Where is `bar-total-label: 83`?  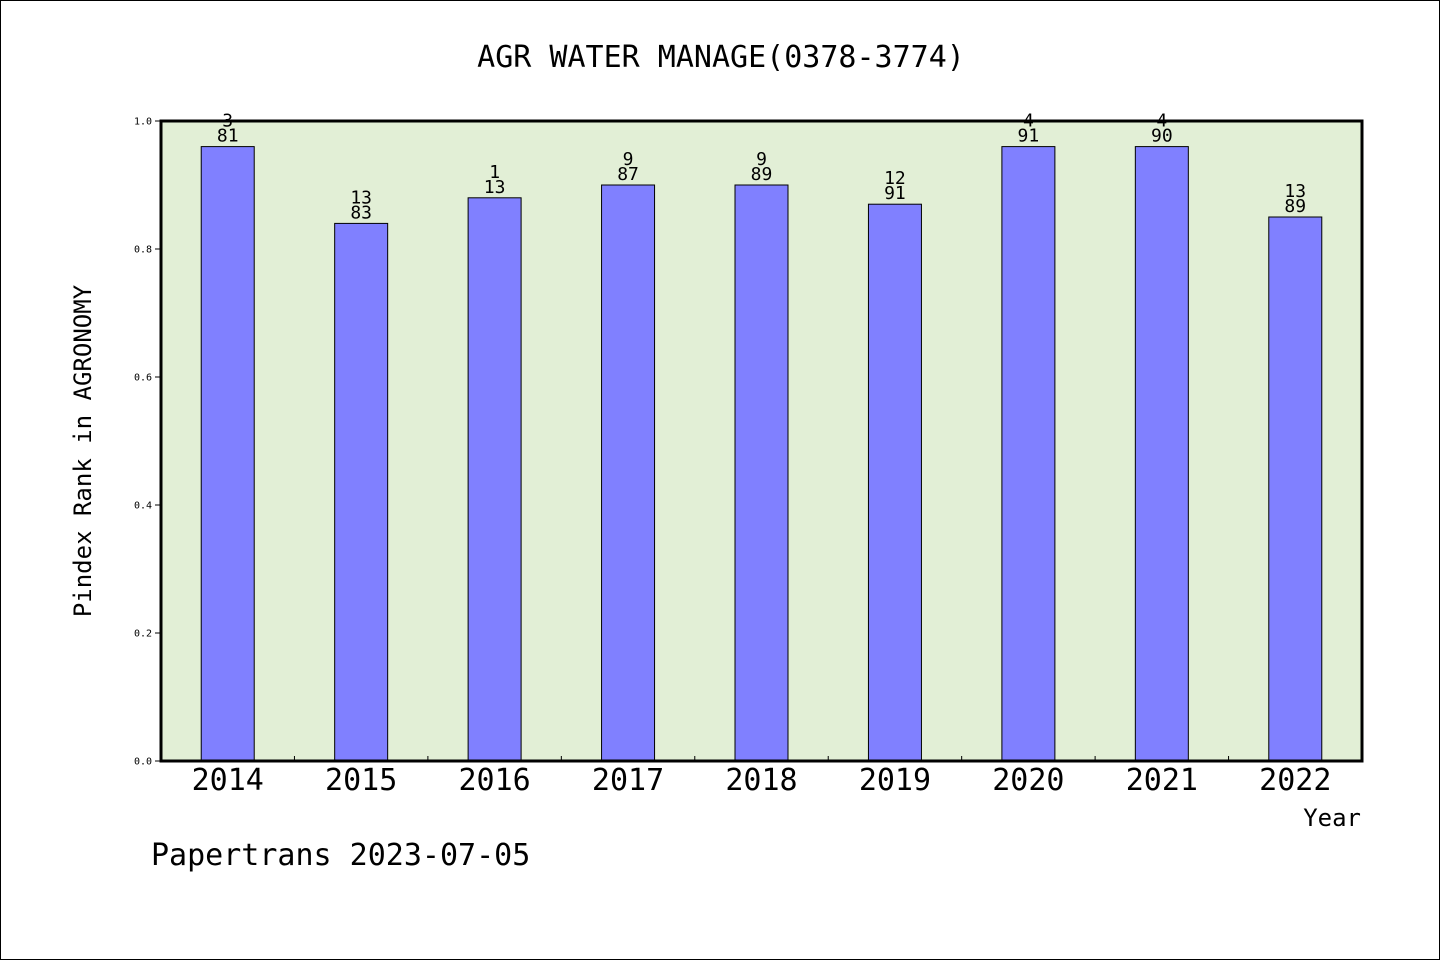
bar-total-label: 83 is located at coordinates (361, 212).